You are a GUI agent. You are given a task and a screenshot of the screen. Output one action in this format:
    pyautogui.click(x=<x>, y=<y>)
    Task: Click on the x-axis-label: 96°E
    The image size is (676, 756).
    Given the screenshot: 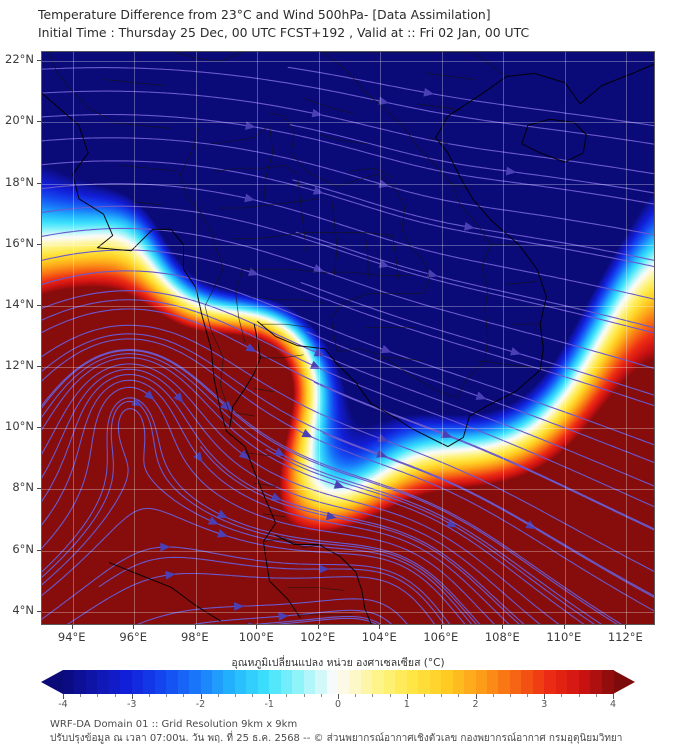 What is the action you would take?
    pyautogui.click(x=133, y=637)
    